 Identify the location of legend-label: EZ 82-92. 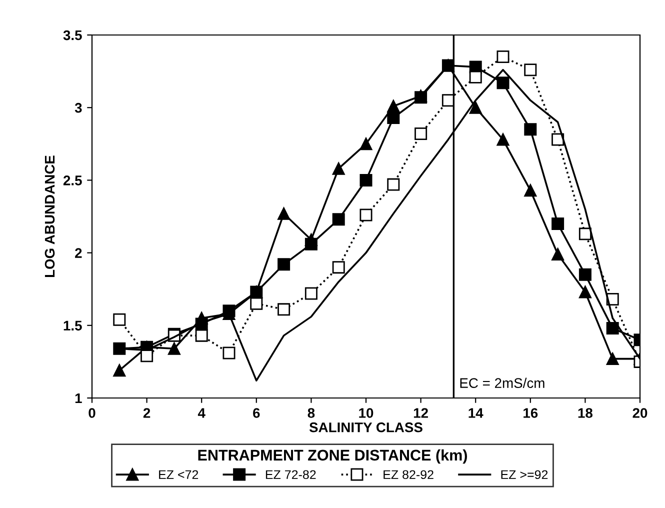
(409, 475).